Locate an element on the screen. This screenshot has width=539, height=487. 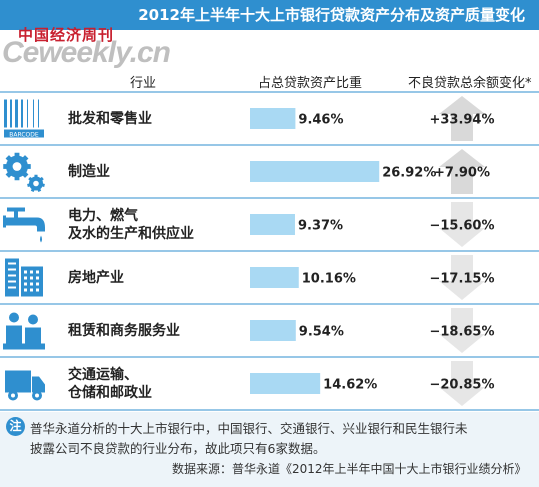
gears-icon is located at coordinates (24, 172).